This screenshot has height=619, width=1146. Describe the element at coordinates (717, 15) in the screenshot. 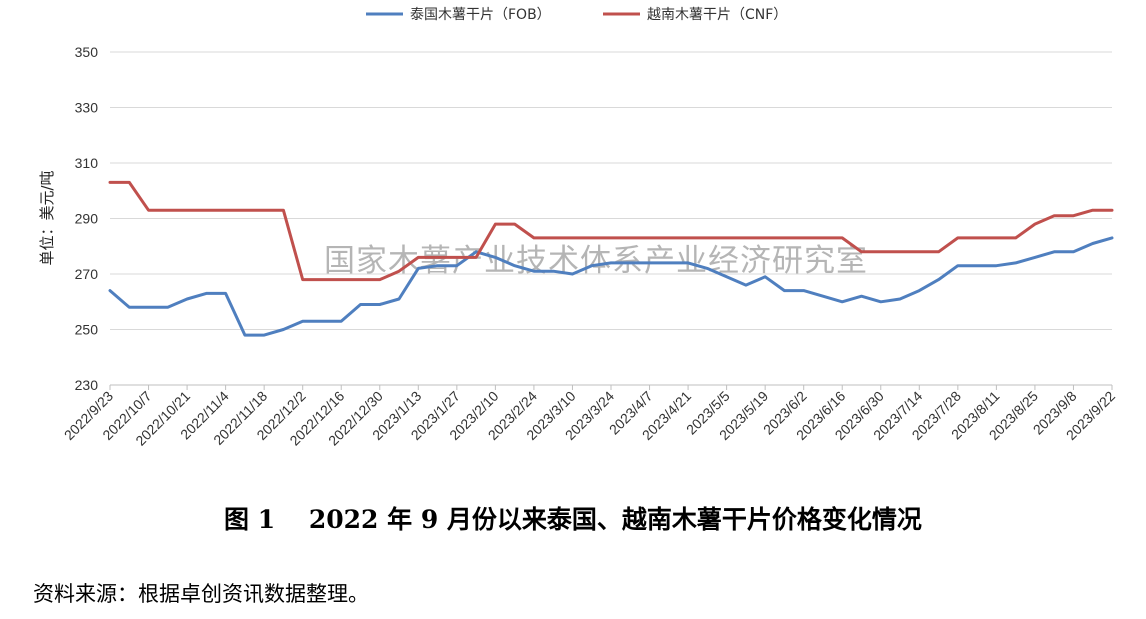

I see `legend-label: 越南木薯干片（CNF）` at that location.